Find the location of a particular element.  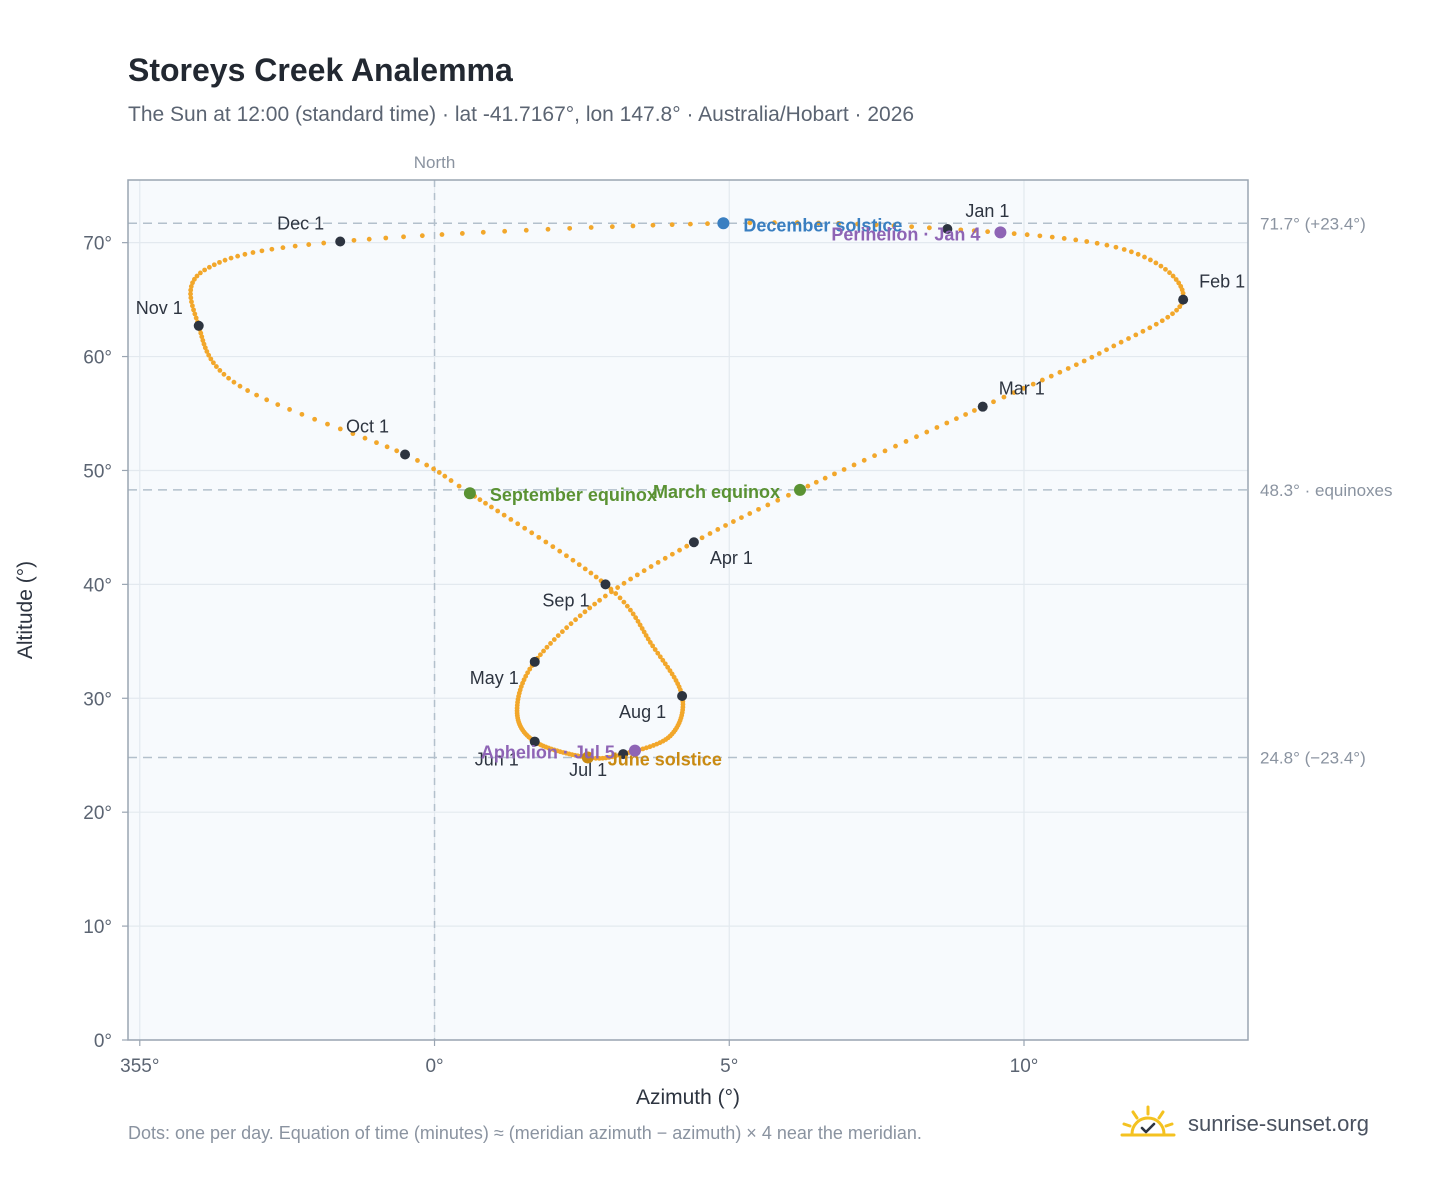

month-marker-label: Apr 1 is located at coordinates (731, 558).